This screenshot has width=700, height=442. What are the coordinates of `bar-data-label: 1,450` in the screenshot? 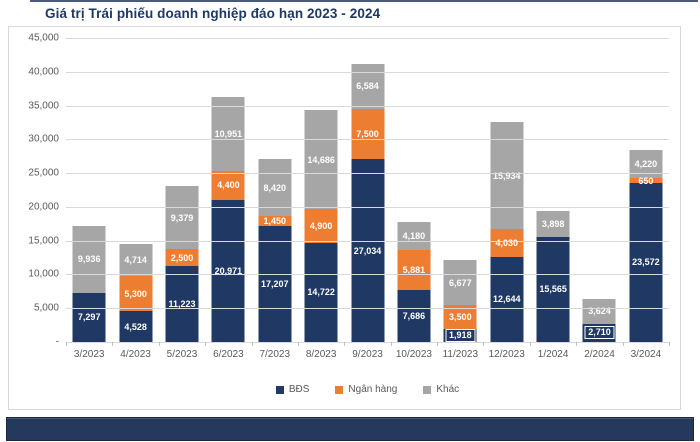 It's located at (275, 220).